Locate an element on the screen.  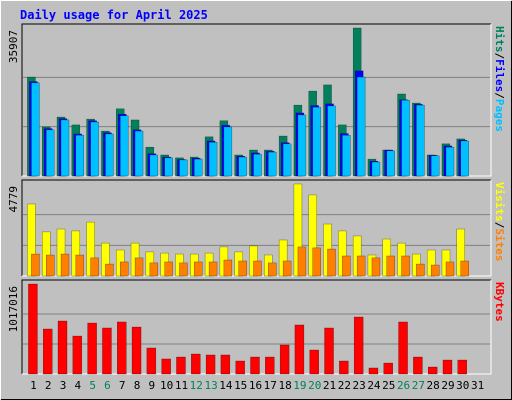
legend: Visits/Sites is located at coordinates (499, 222).